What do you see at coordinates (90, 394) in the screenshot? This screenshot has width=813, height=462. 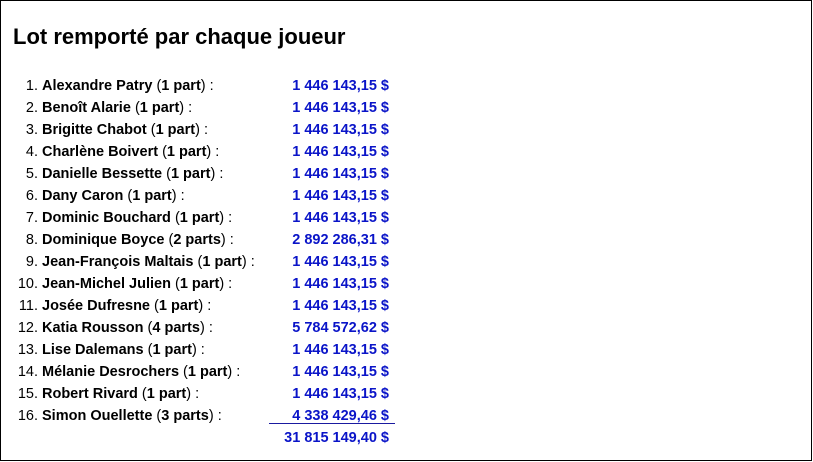 I see `player-name: Robert Rivard` at bounding box center [90, 394].